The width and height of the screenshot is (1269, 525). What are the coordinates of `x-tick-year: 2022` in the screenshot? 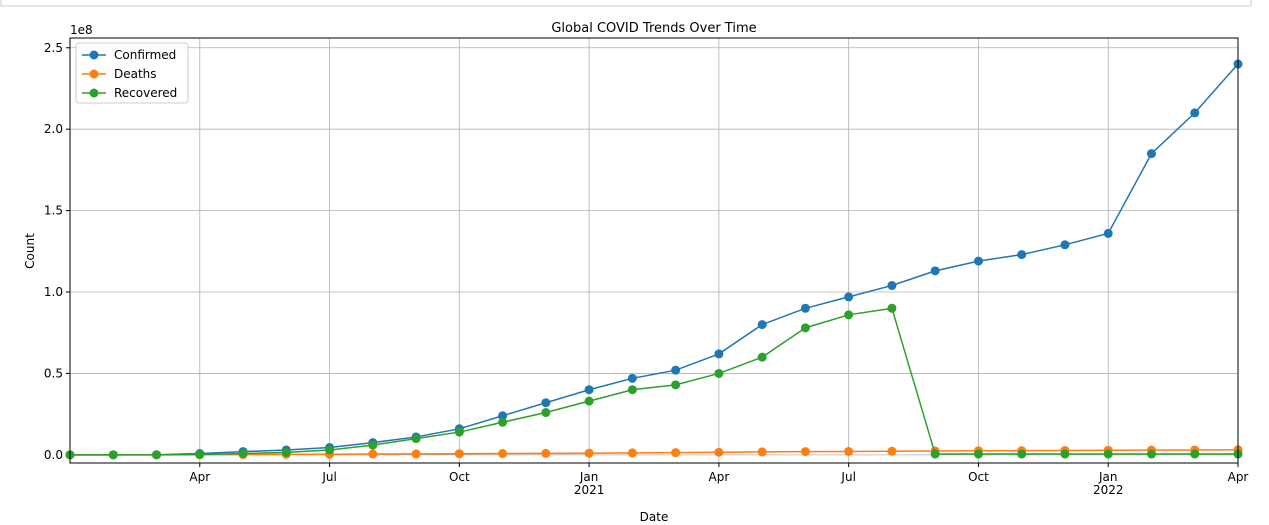 It's located at (1108, 490).